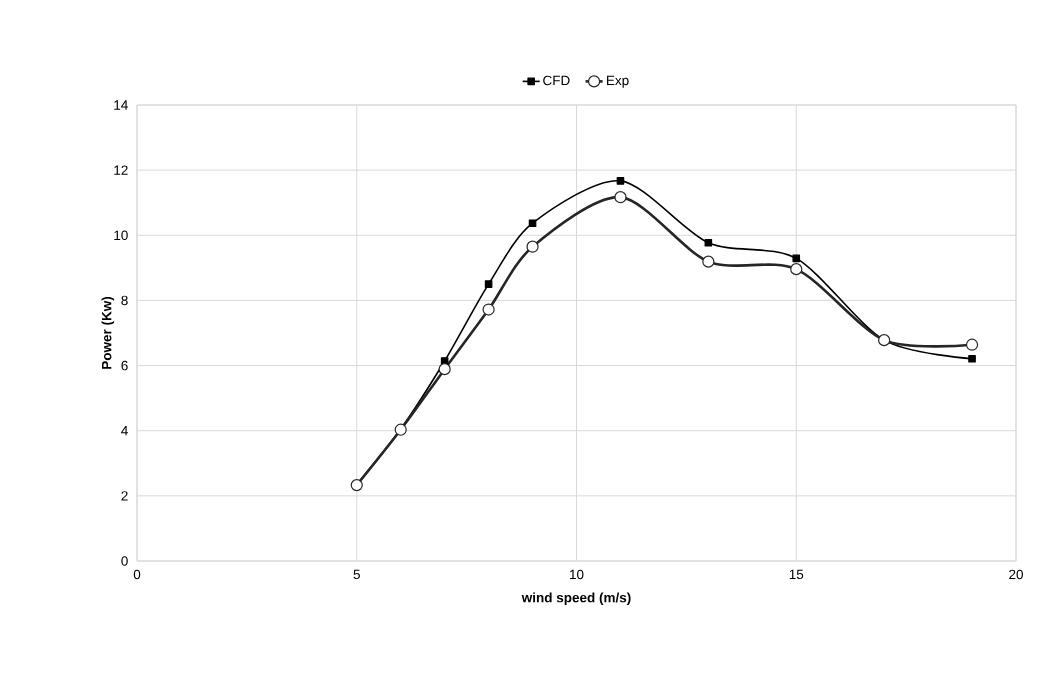 This screenshot has width=1039, height=680. Describe the element at coordinates (124, 496) in the screenshot. I see `y-tick-label: 2` at that location.